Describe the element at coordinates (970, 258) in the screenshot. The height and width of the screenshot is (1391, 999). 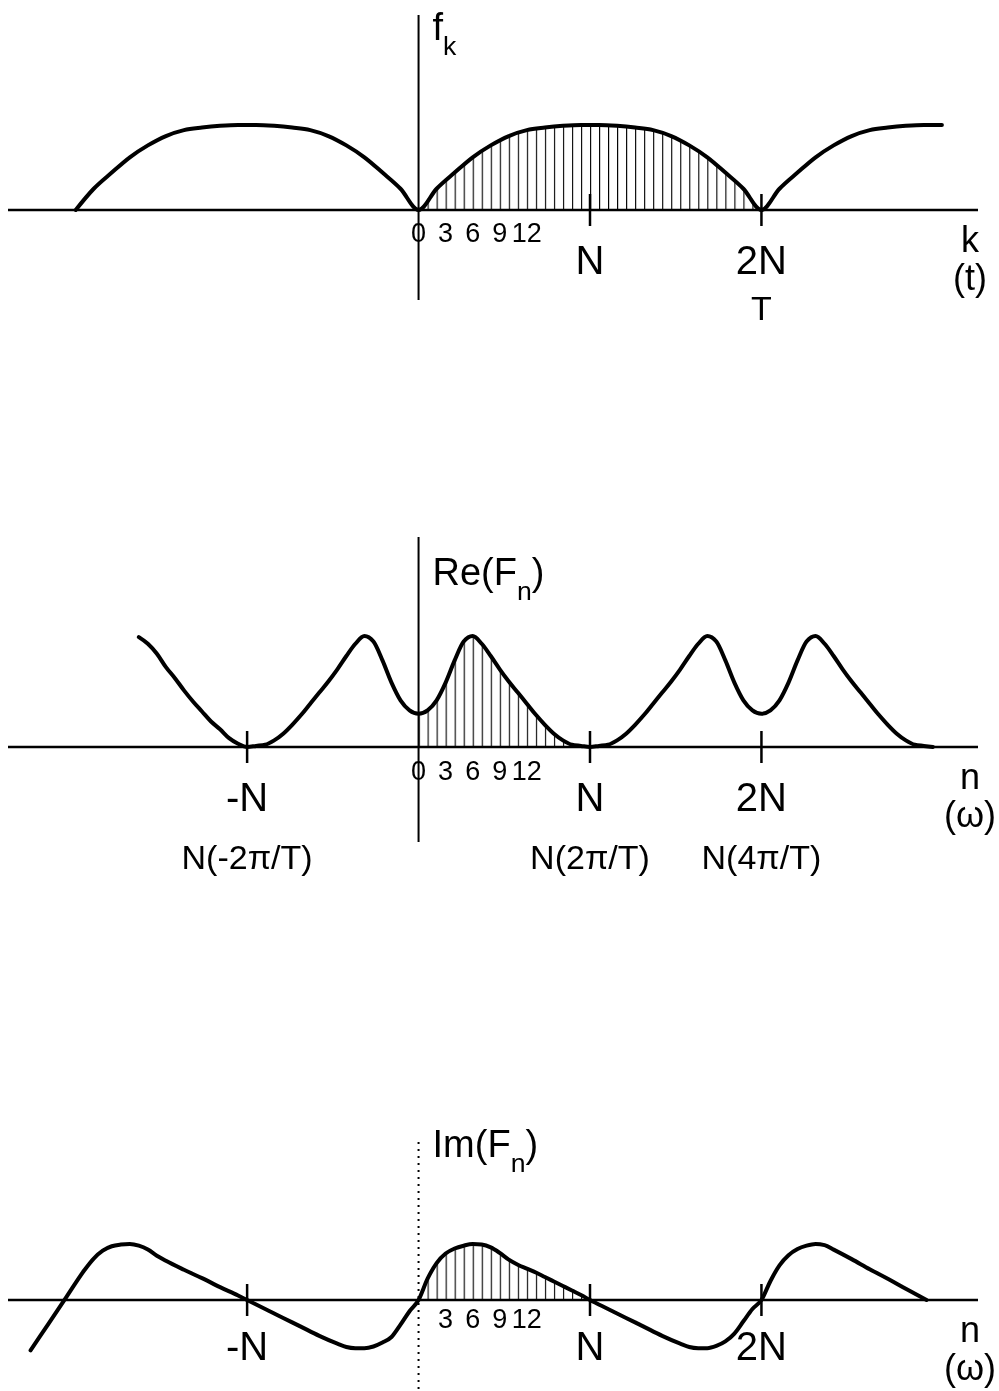
I see `x-axis-title: k (t)` at that location.